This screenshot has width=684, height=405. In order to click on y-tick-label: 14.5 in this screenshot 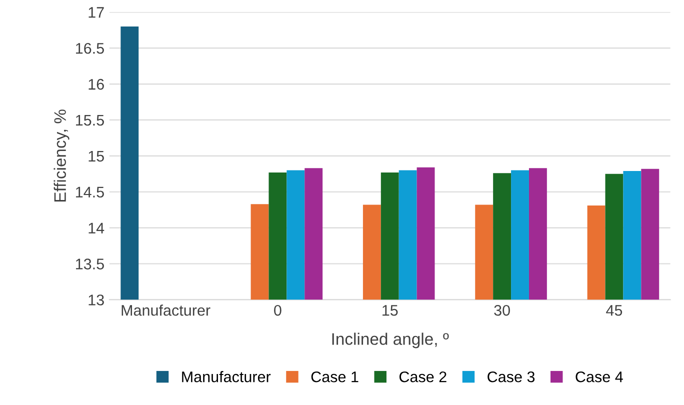, I will do `click(90, 192)`.